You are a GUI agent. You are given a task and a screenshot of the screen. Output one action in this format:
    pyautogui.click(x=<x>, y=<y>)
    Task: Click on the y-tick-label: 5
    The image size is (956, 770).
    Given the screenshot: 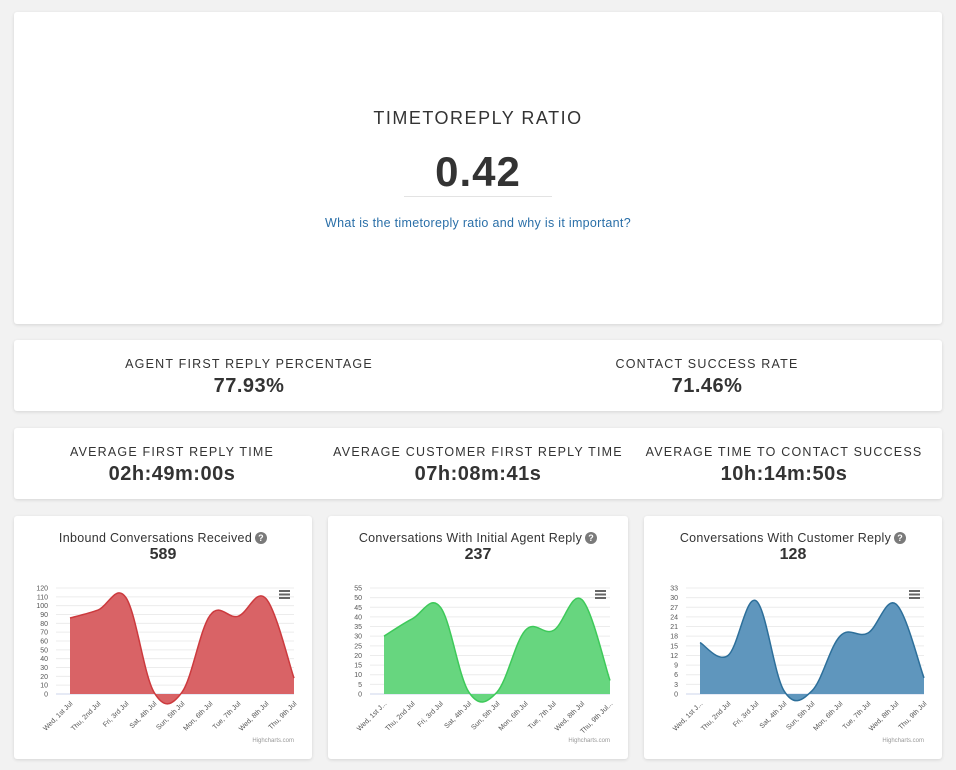 What is the action you would take?
    pyautogui.click(x=360, y=685)
    